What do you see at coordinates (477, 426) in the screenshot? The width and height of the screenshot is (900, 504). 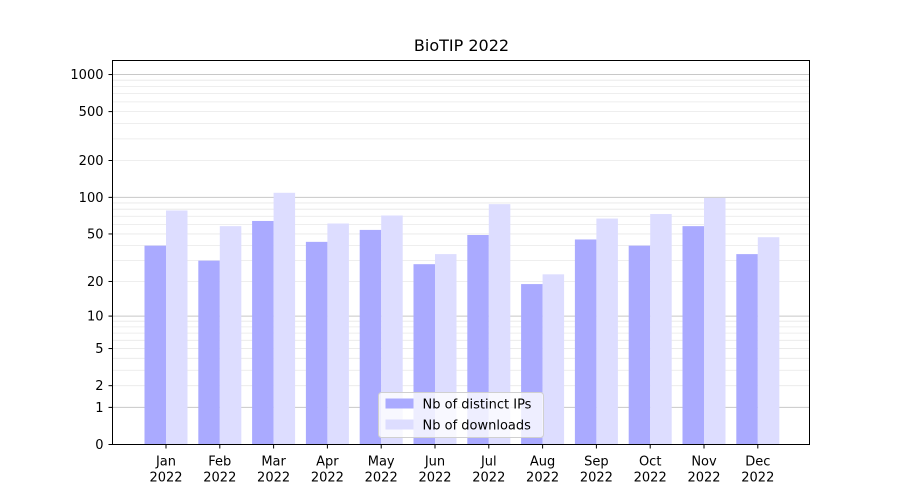 I see `legend-label: Nb of downloads` at bounding box center [477, 426].